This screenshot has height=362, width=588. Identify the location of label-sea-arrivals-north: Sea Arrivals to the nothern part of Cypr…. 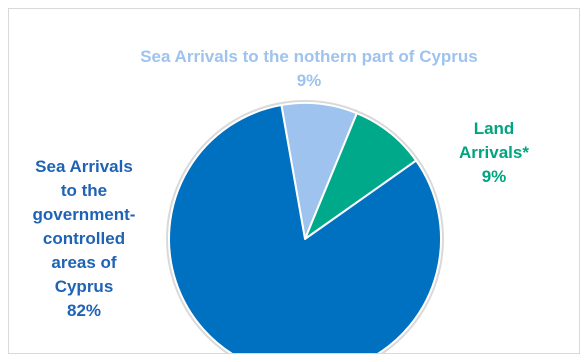
(309, 68).